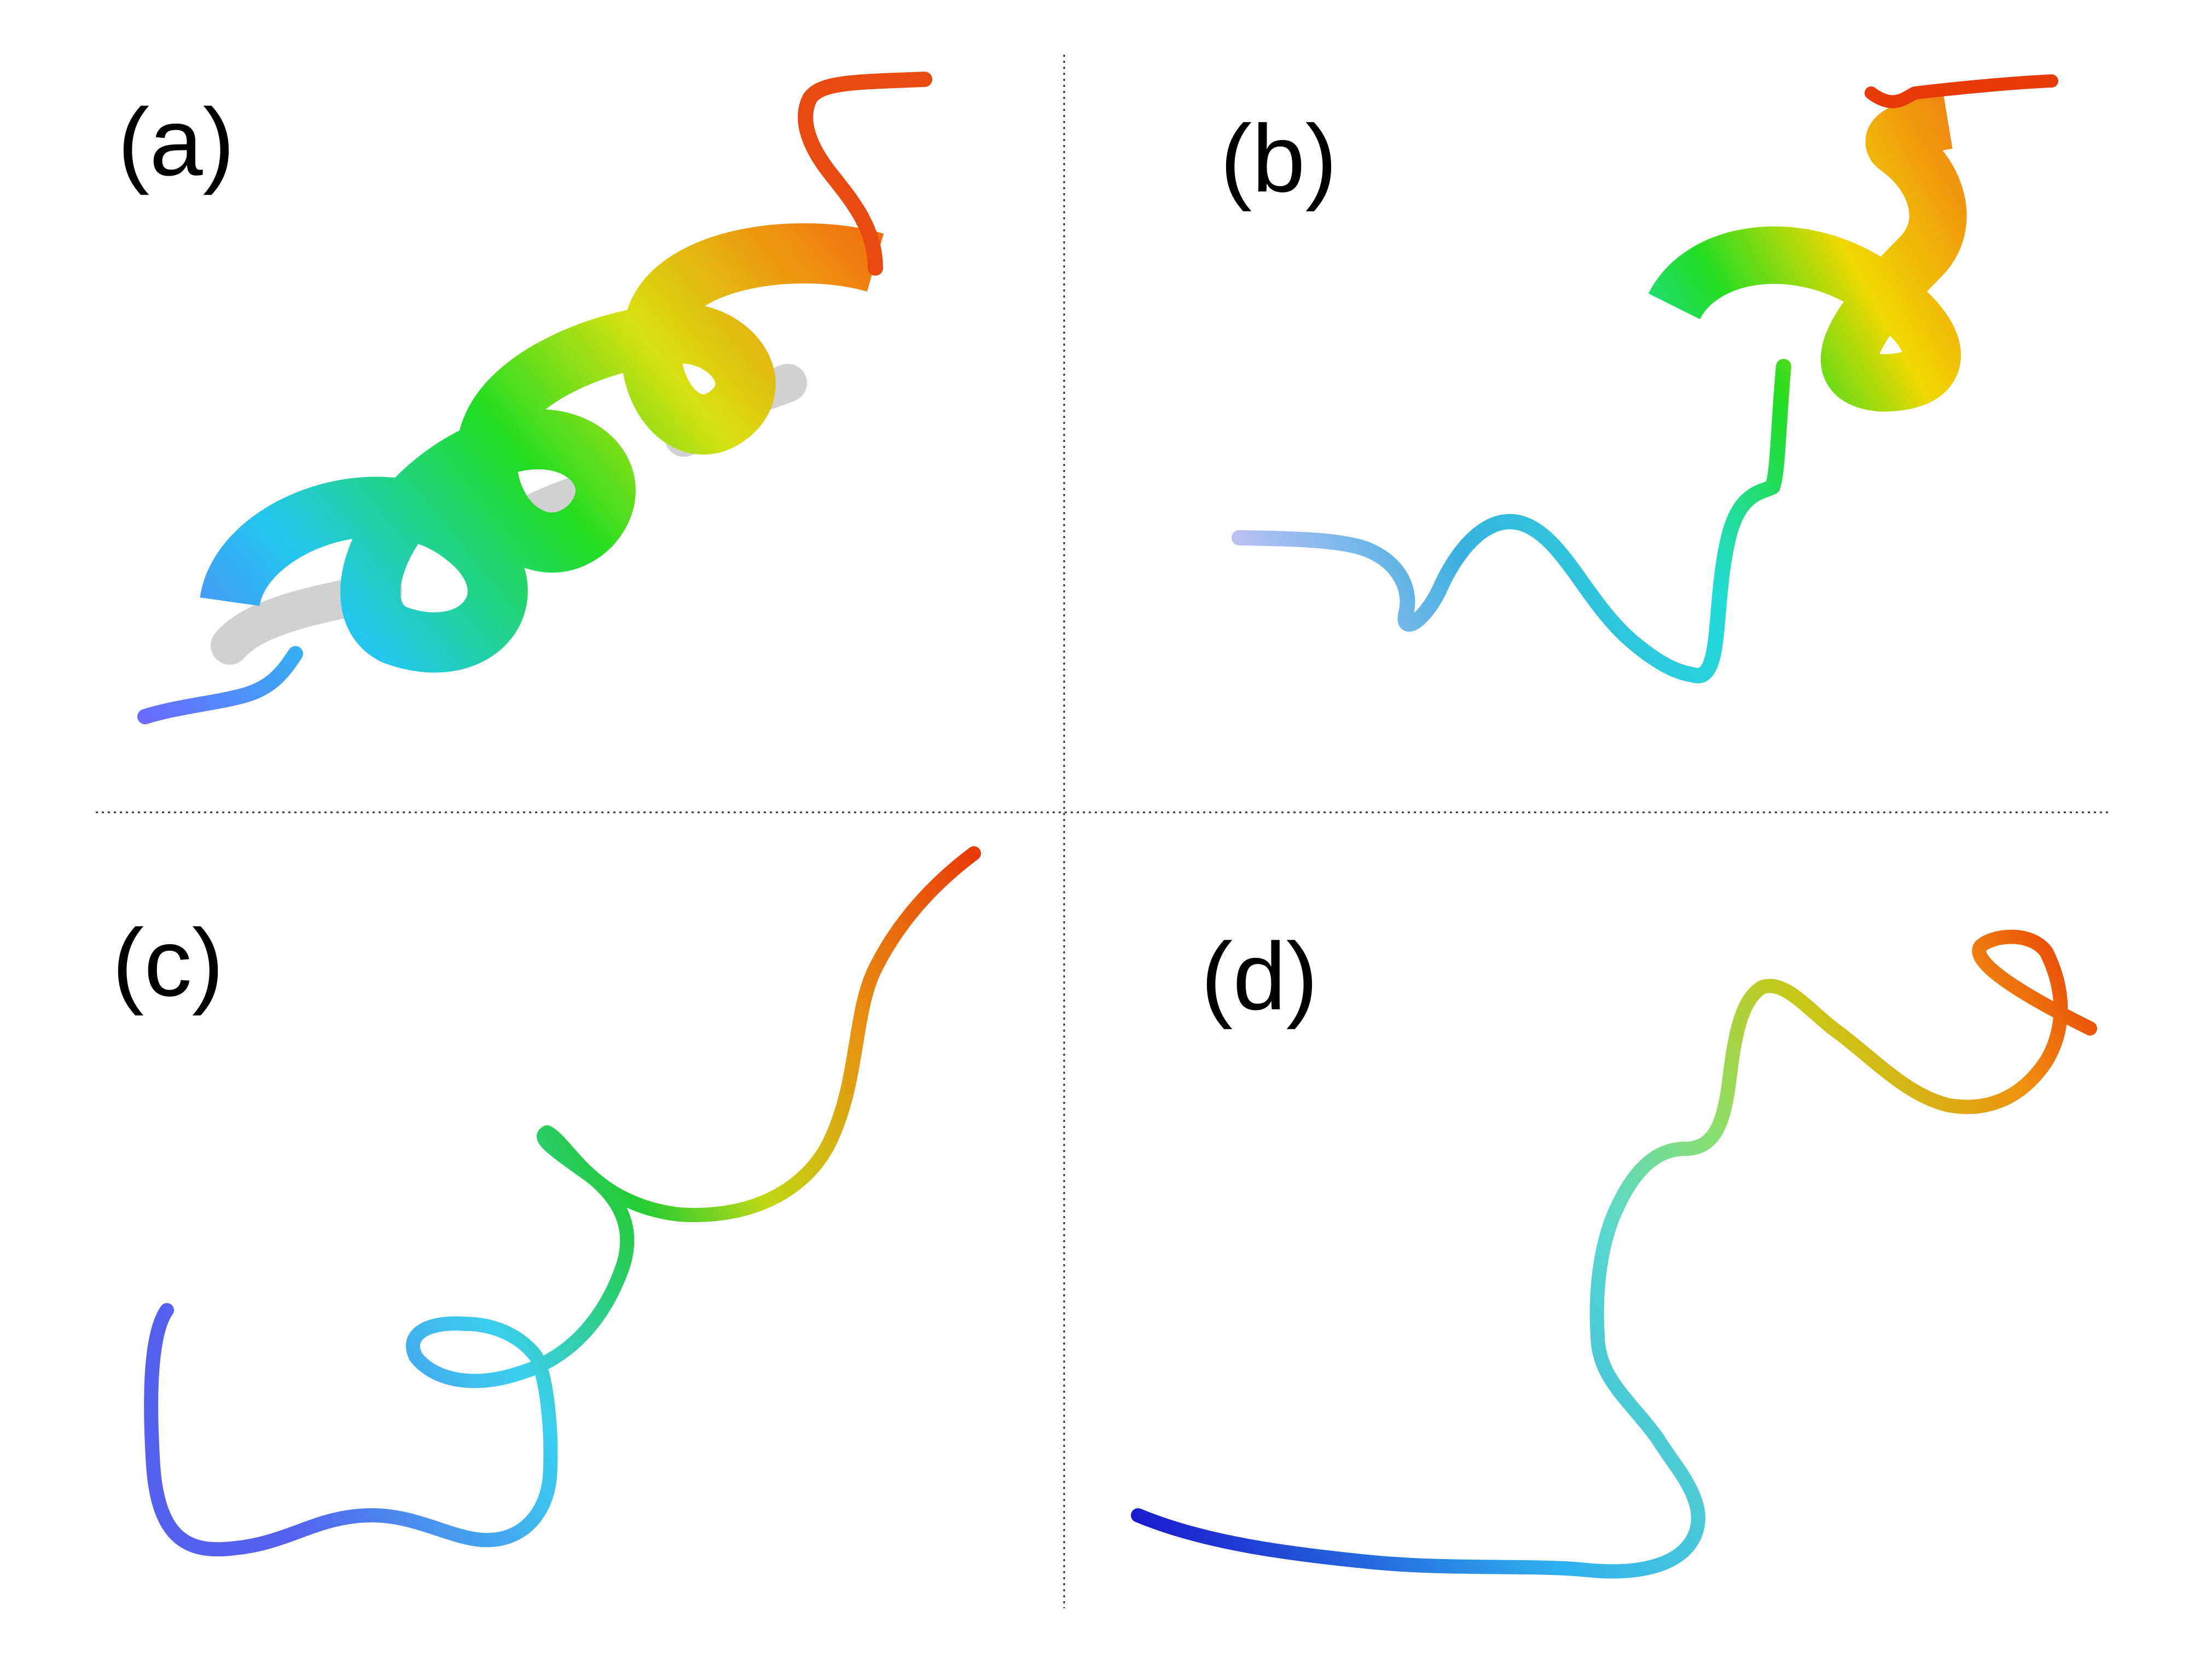  What do you see at coordinates (220, 685) in the screenshot?
I see `n-terminal-tail-a` at bounding box center [220, 685].